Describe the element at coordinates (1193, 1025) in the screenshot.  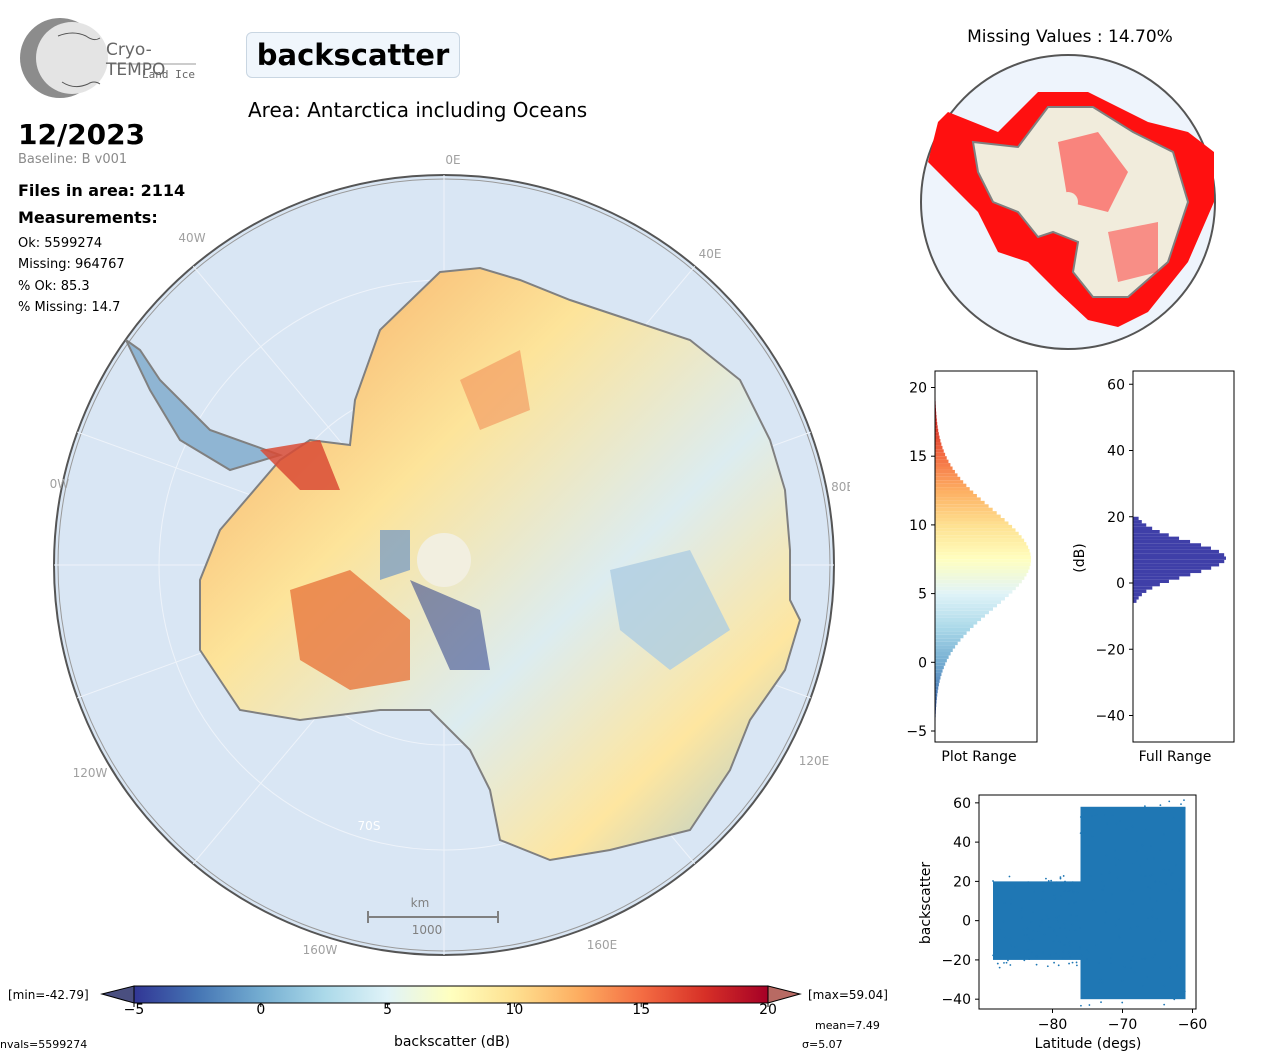
I see `x-tick-label: −60` at that location.